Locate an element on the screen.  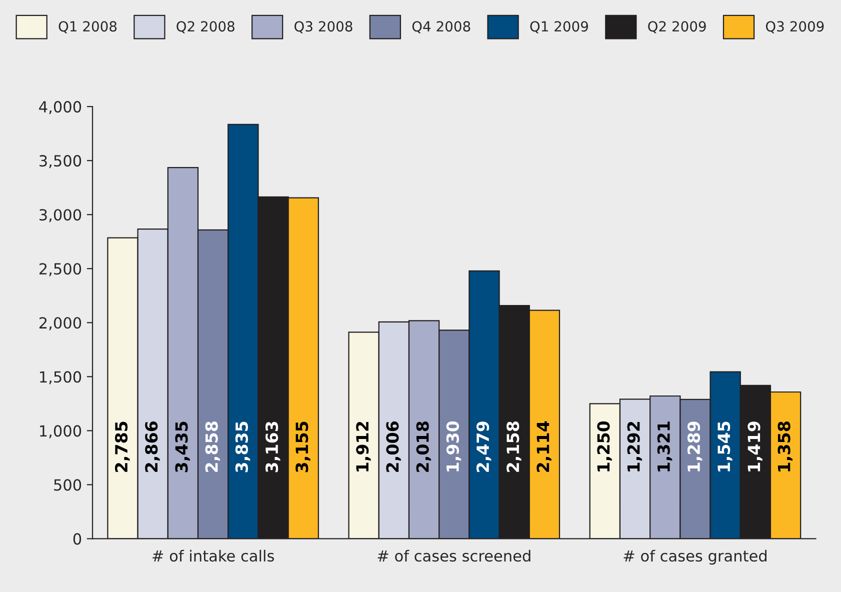
data-label: 2,158 is located at coordinates (514, 447).